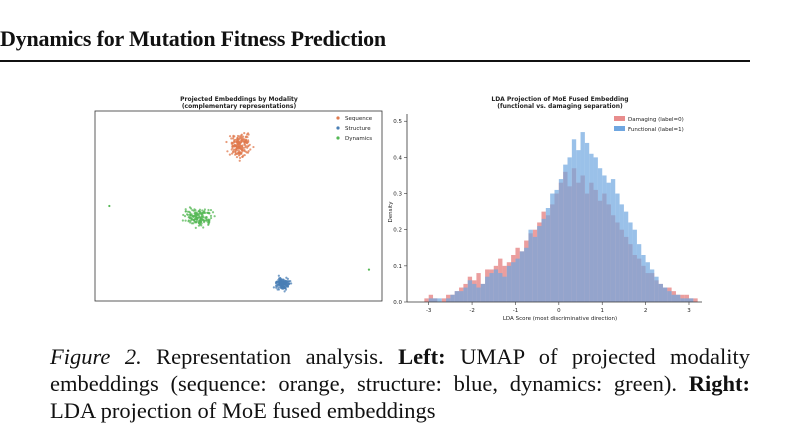 Image resolution: width=799 pixels, height=424 pixels. I want to click on caption-label: Figure 2., so click(96, 356).